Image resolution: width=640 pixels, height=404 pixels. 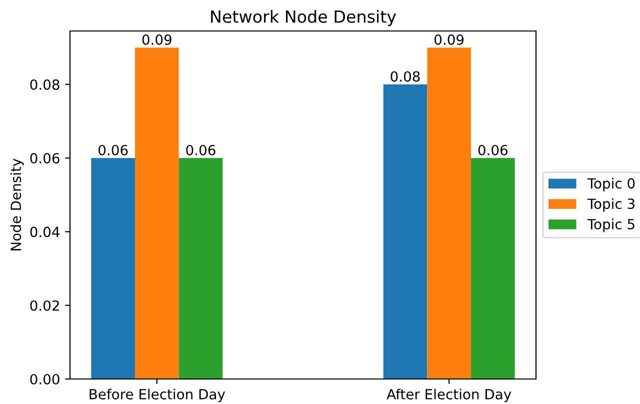 I want to click on y-axis-title: Node Density, so click(x=17, y=204).